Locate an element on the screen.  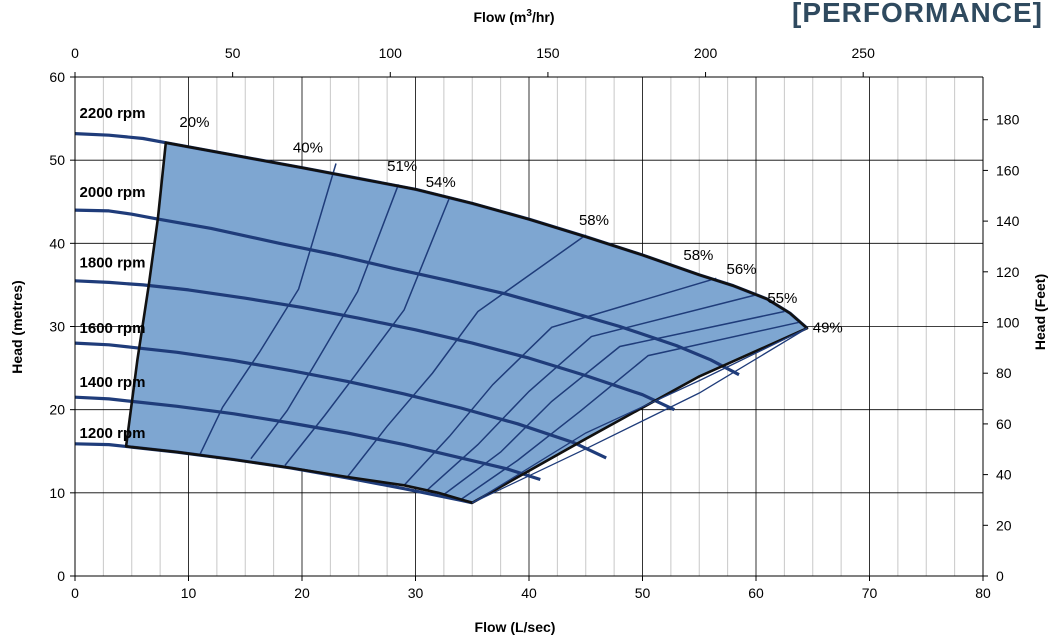
x-top-tick-label: 100 is located at coordinates (391, 53).